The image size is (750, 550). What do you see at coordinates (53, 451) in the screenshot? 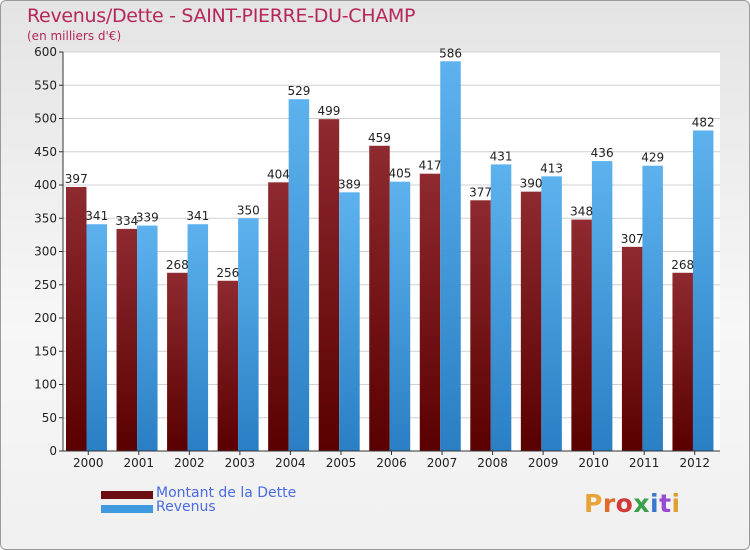
I see `y-tick-label: 0` at bounding box center [53, 451].